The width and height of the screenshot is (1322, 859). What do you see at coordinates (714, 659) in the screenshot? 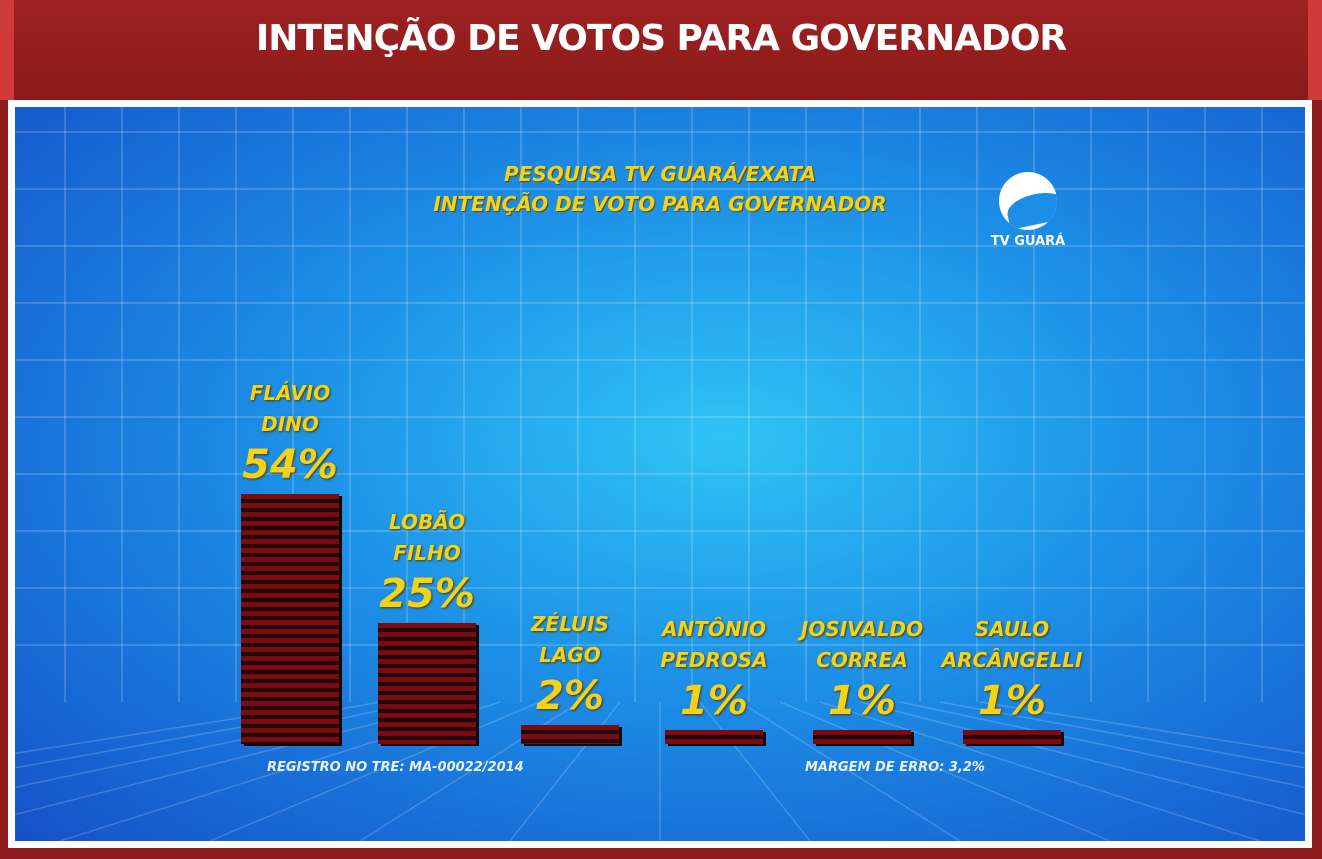
I see `candidate-name: PEDROSA` at bounding box center [714, 659].